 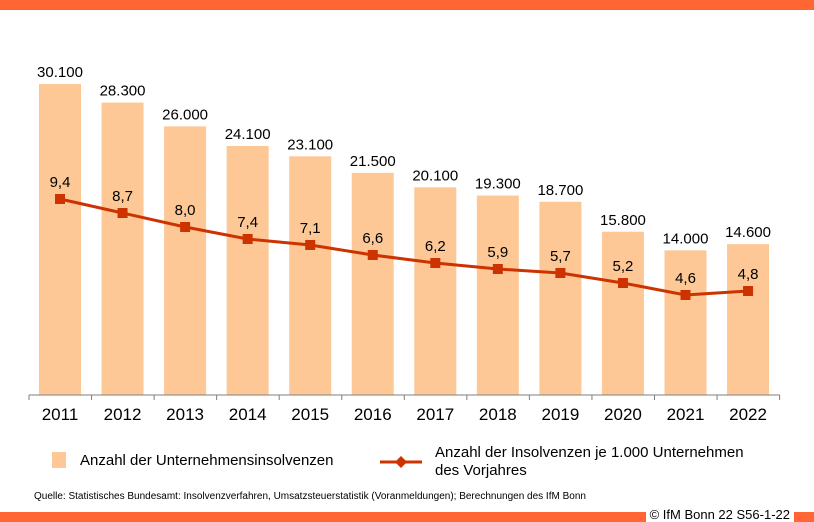 I want to click on x-tick-label-2018: 2018, so click(x=498, y=414).